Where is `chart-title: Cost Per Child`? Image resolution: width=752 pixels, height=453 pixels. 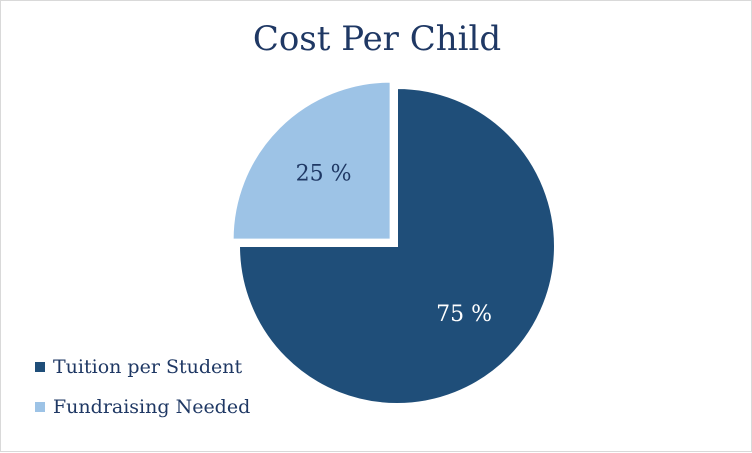 chart-title: Cost Per Child is located at coordinates (377, 39).